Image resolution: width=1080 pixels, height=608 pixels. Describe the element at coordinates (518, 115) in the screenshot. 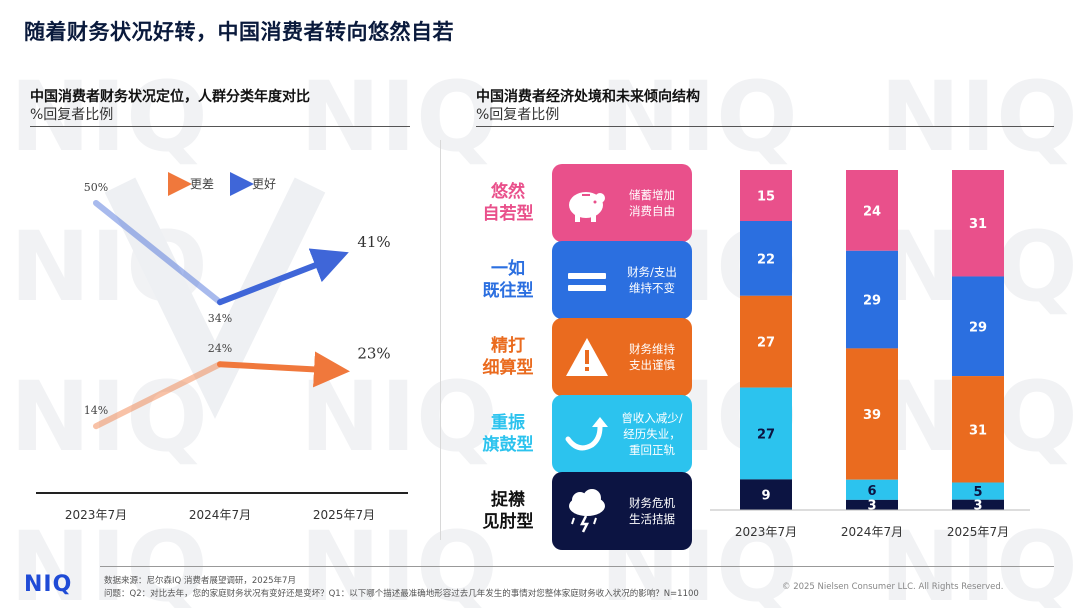

I see `right-panel-subtitle: %回复者比例` at that location.